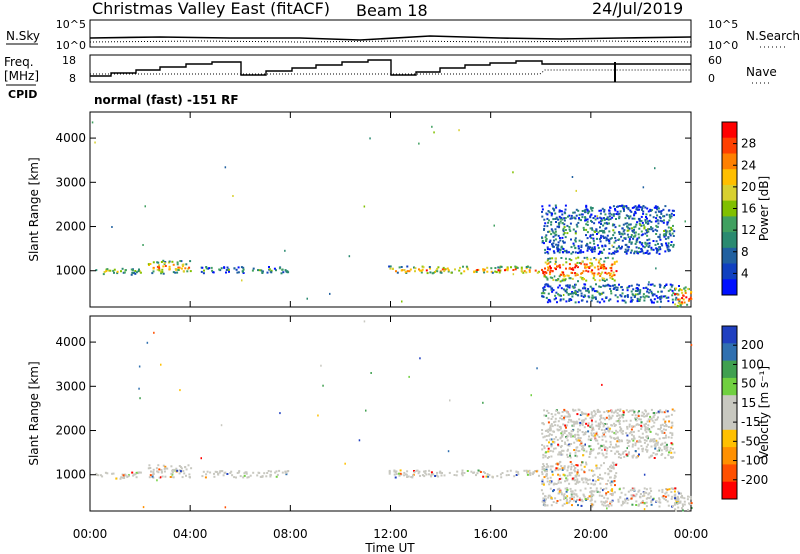  What do you see at coordinates (748, 187) in the screenshot?
I see `power-colorbar-label: 20` at bounding box center [748, 187].